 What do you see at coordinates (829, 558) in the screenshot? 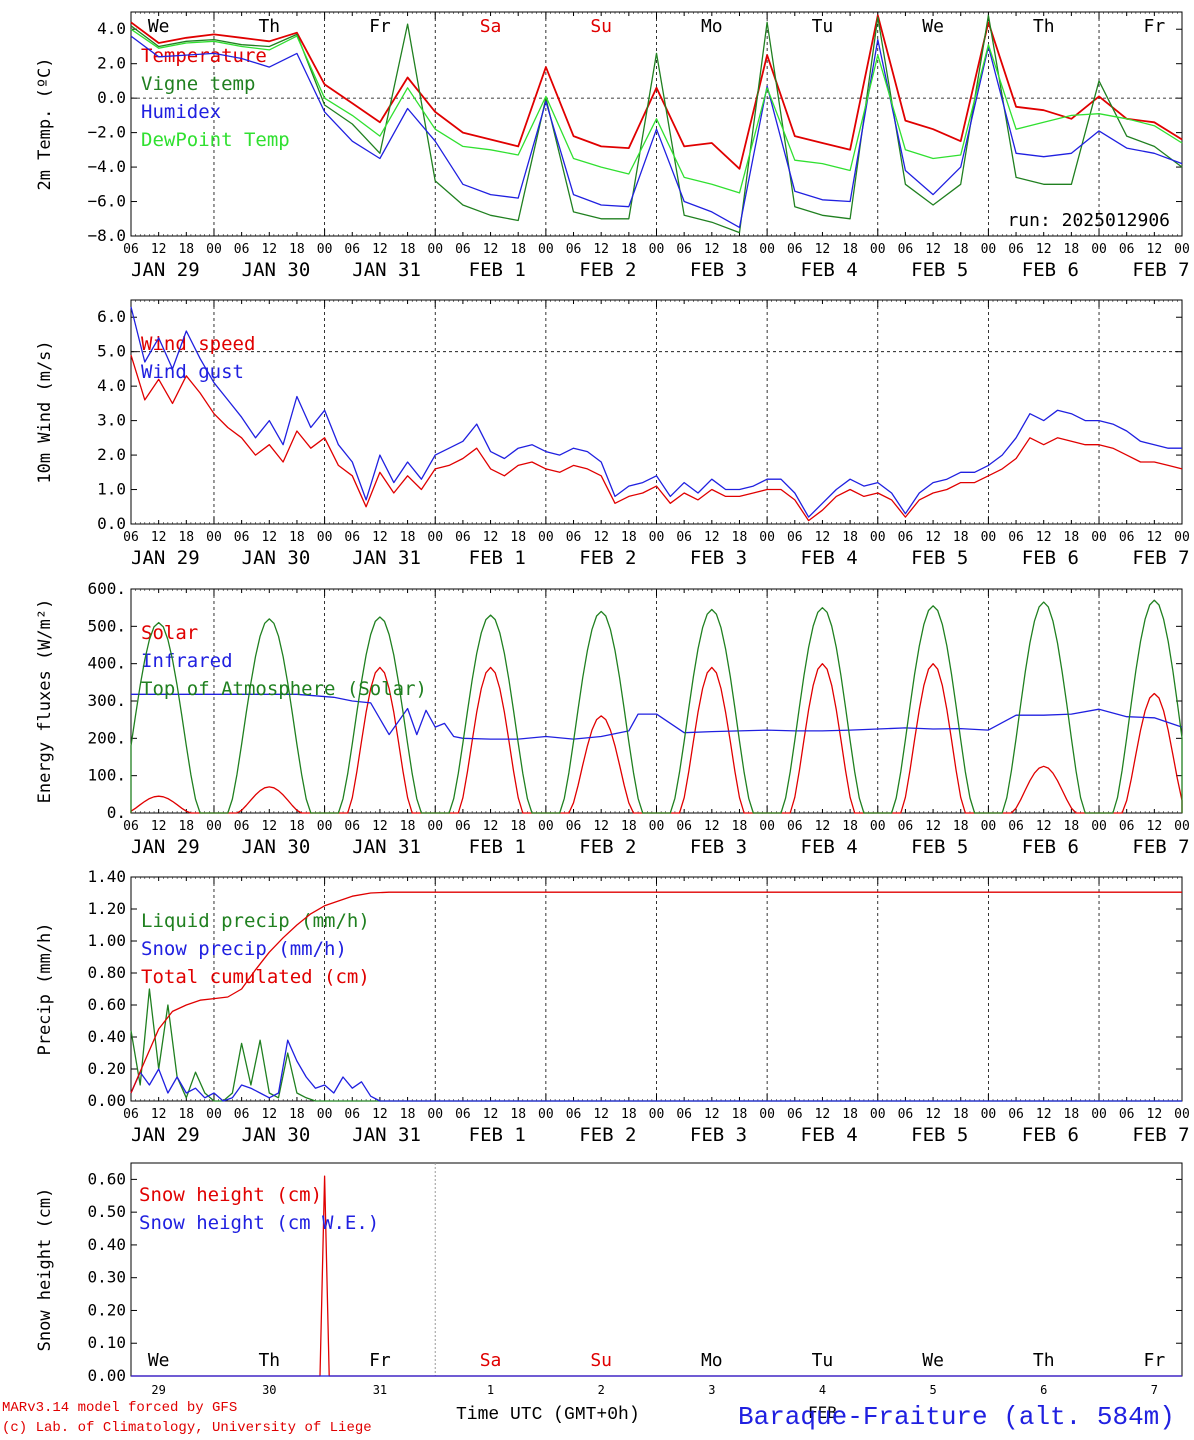
I see `day-label: FEB 4` at bounding box center [829, 558].